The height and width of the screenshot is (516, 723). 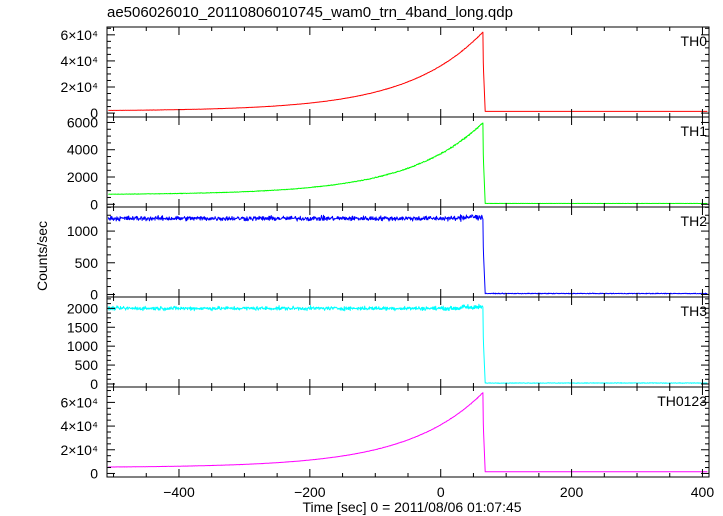 What do you see at coordinates (682, 401) in the screenshot?
I see `panel-label-th0123: TH0123` at bounding box center [682, 401].